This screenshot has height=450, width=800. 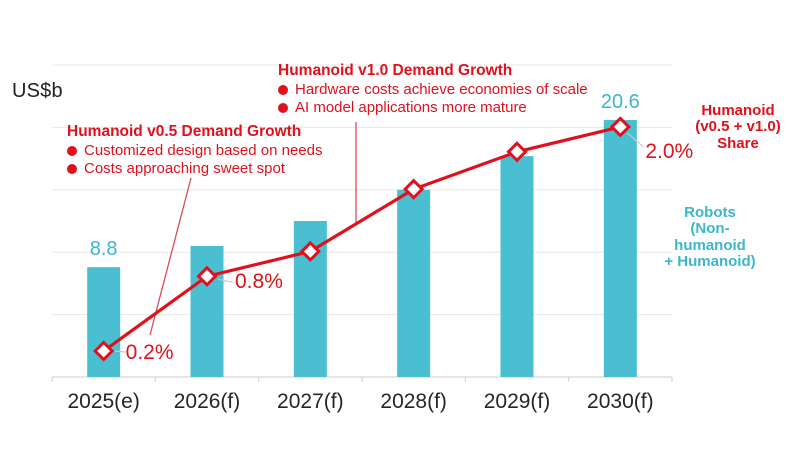 I want to click on bar-2030(f), so click(x=620, y=248).